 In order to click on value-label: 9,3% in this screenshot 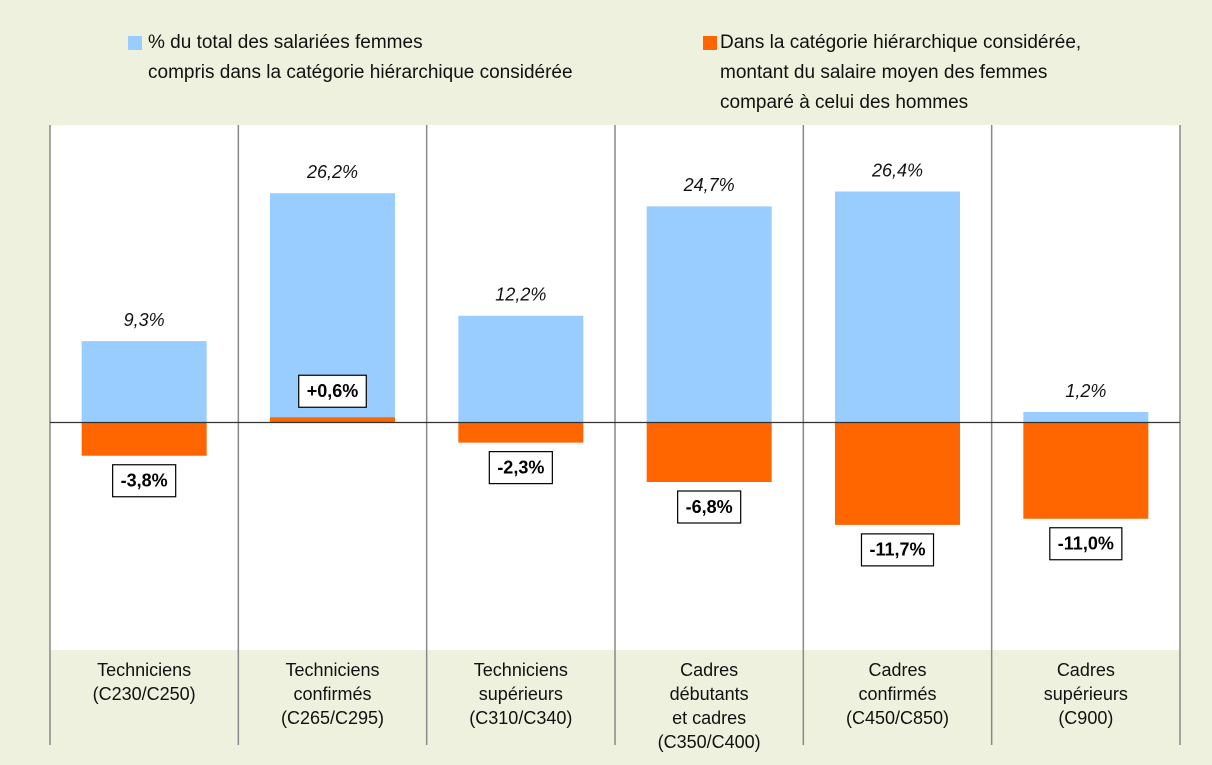, I will do `click(144, 320)`.